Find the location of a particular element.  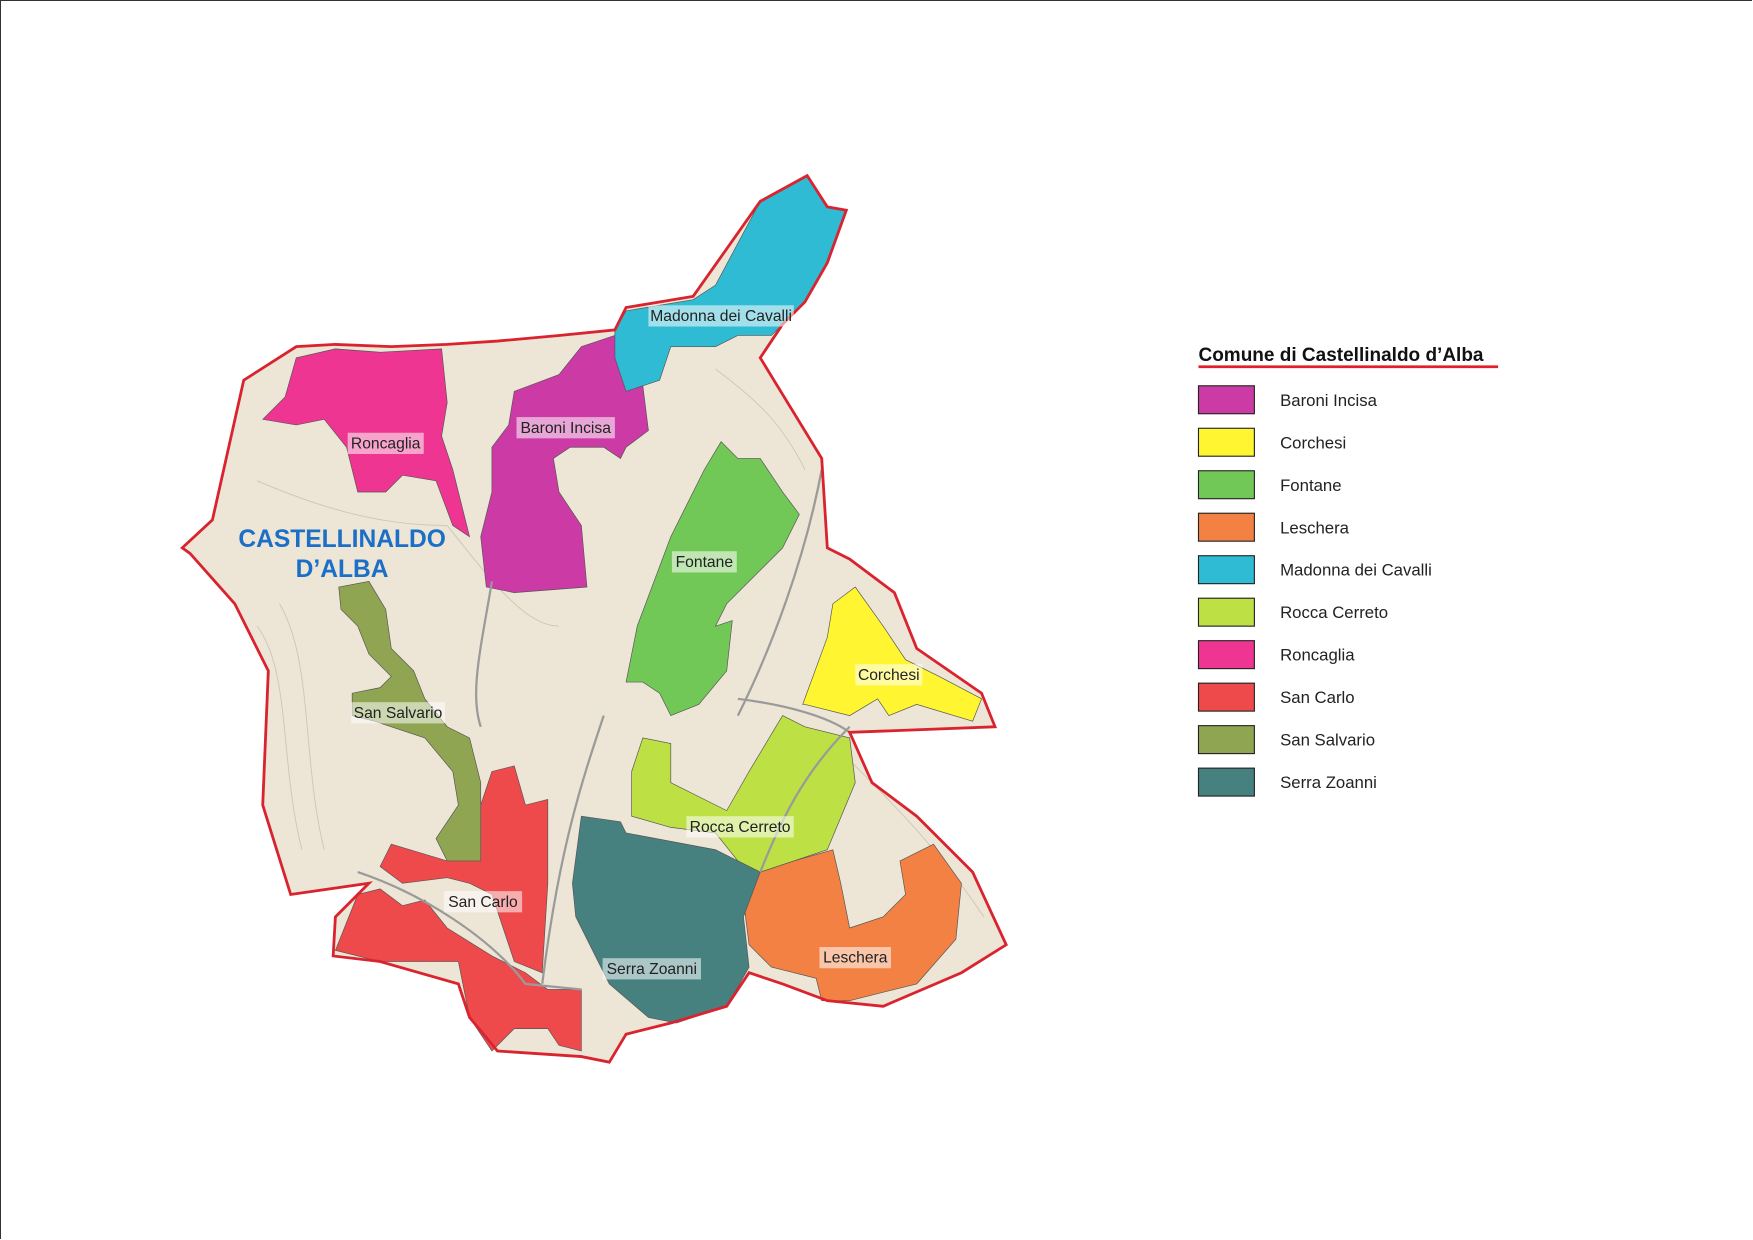

legend-item: Serra Zoanni is located at coordinates (1287, 782).